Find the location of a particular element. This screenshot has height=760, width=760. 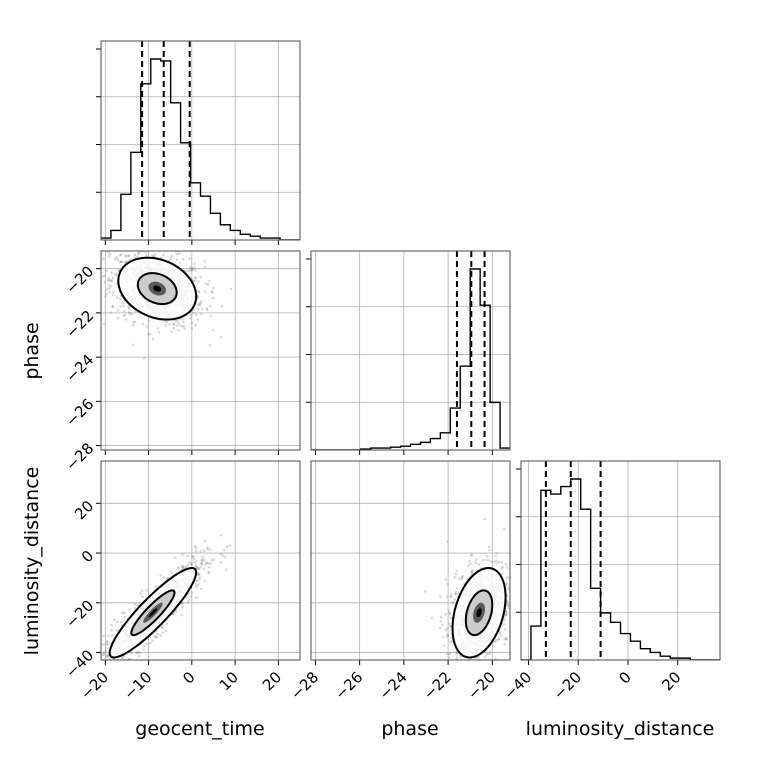

histogram-phase is located at coordinates (410, 359).